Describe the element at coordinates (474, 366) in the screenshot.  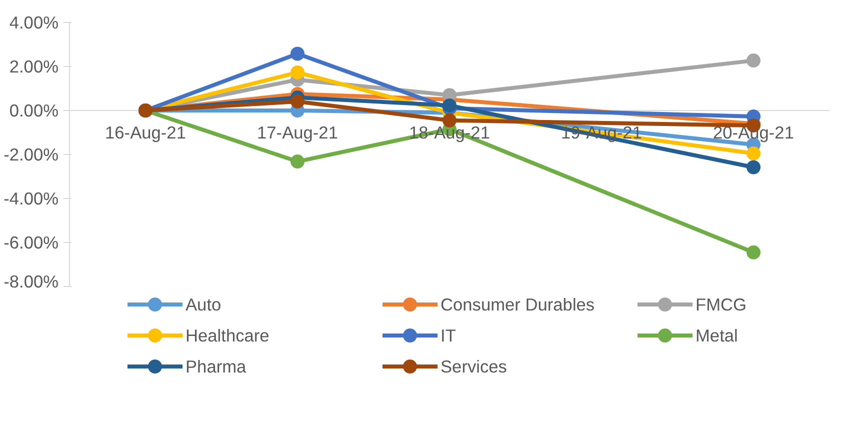
I see `legend-label: Services` at that location.